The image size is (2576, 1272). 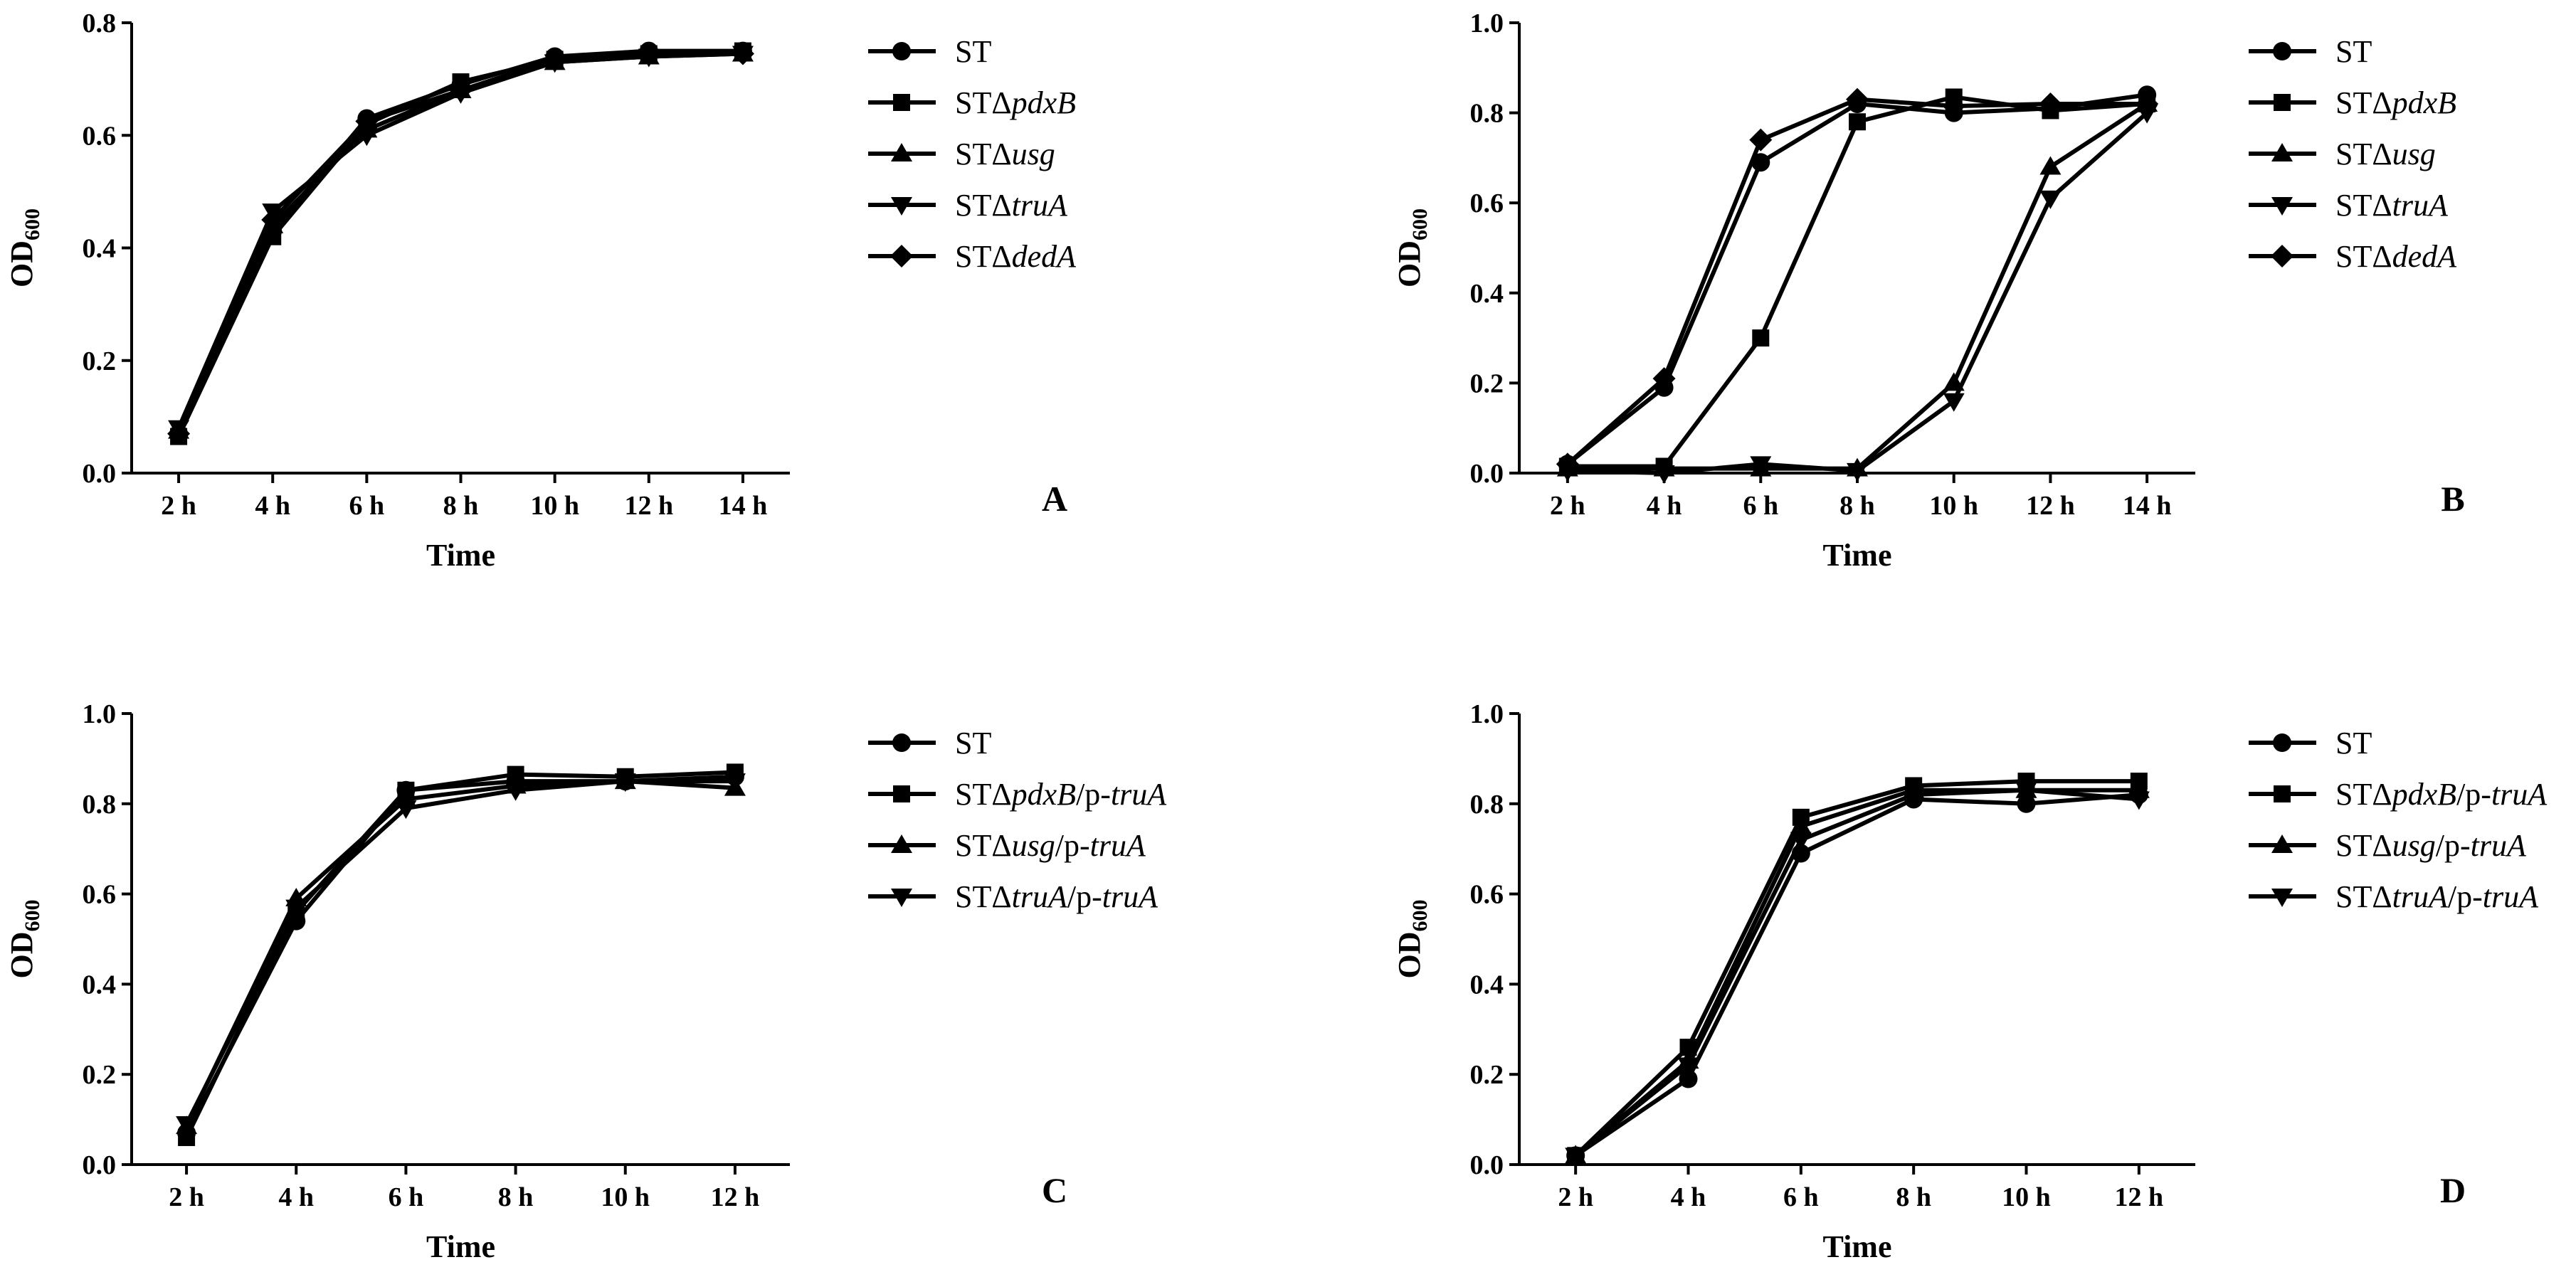 What do you see at coordinates (1487, 1165) in the screenshot?
I see `y-tick-label: 0.0` at bounding box center [1487, 1165].